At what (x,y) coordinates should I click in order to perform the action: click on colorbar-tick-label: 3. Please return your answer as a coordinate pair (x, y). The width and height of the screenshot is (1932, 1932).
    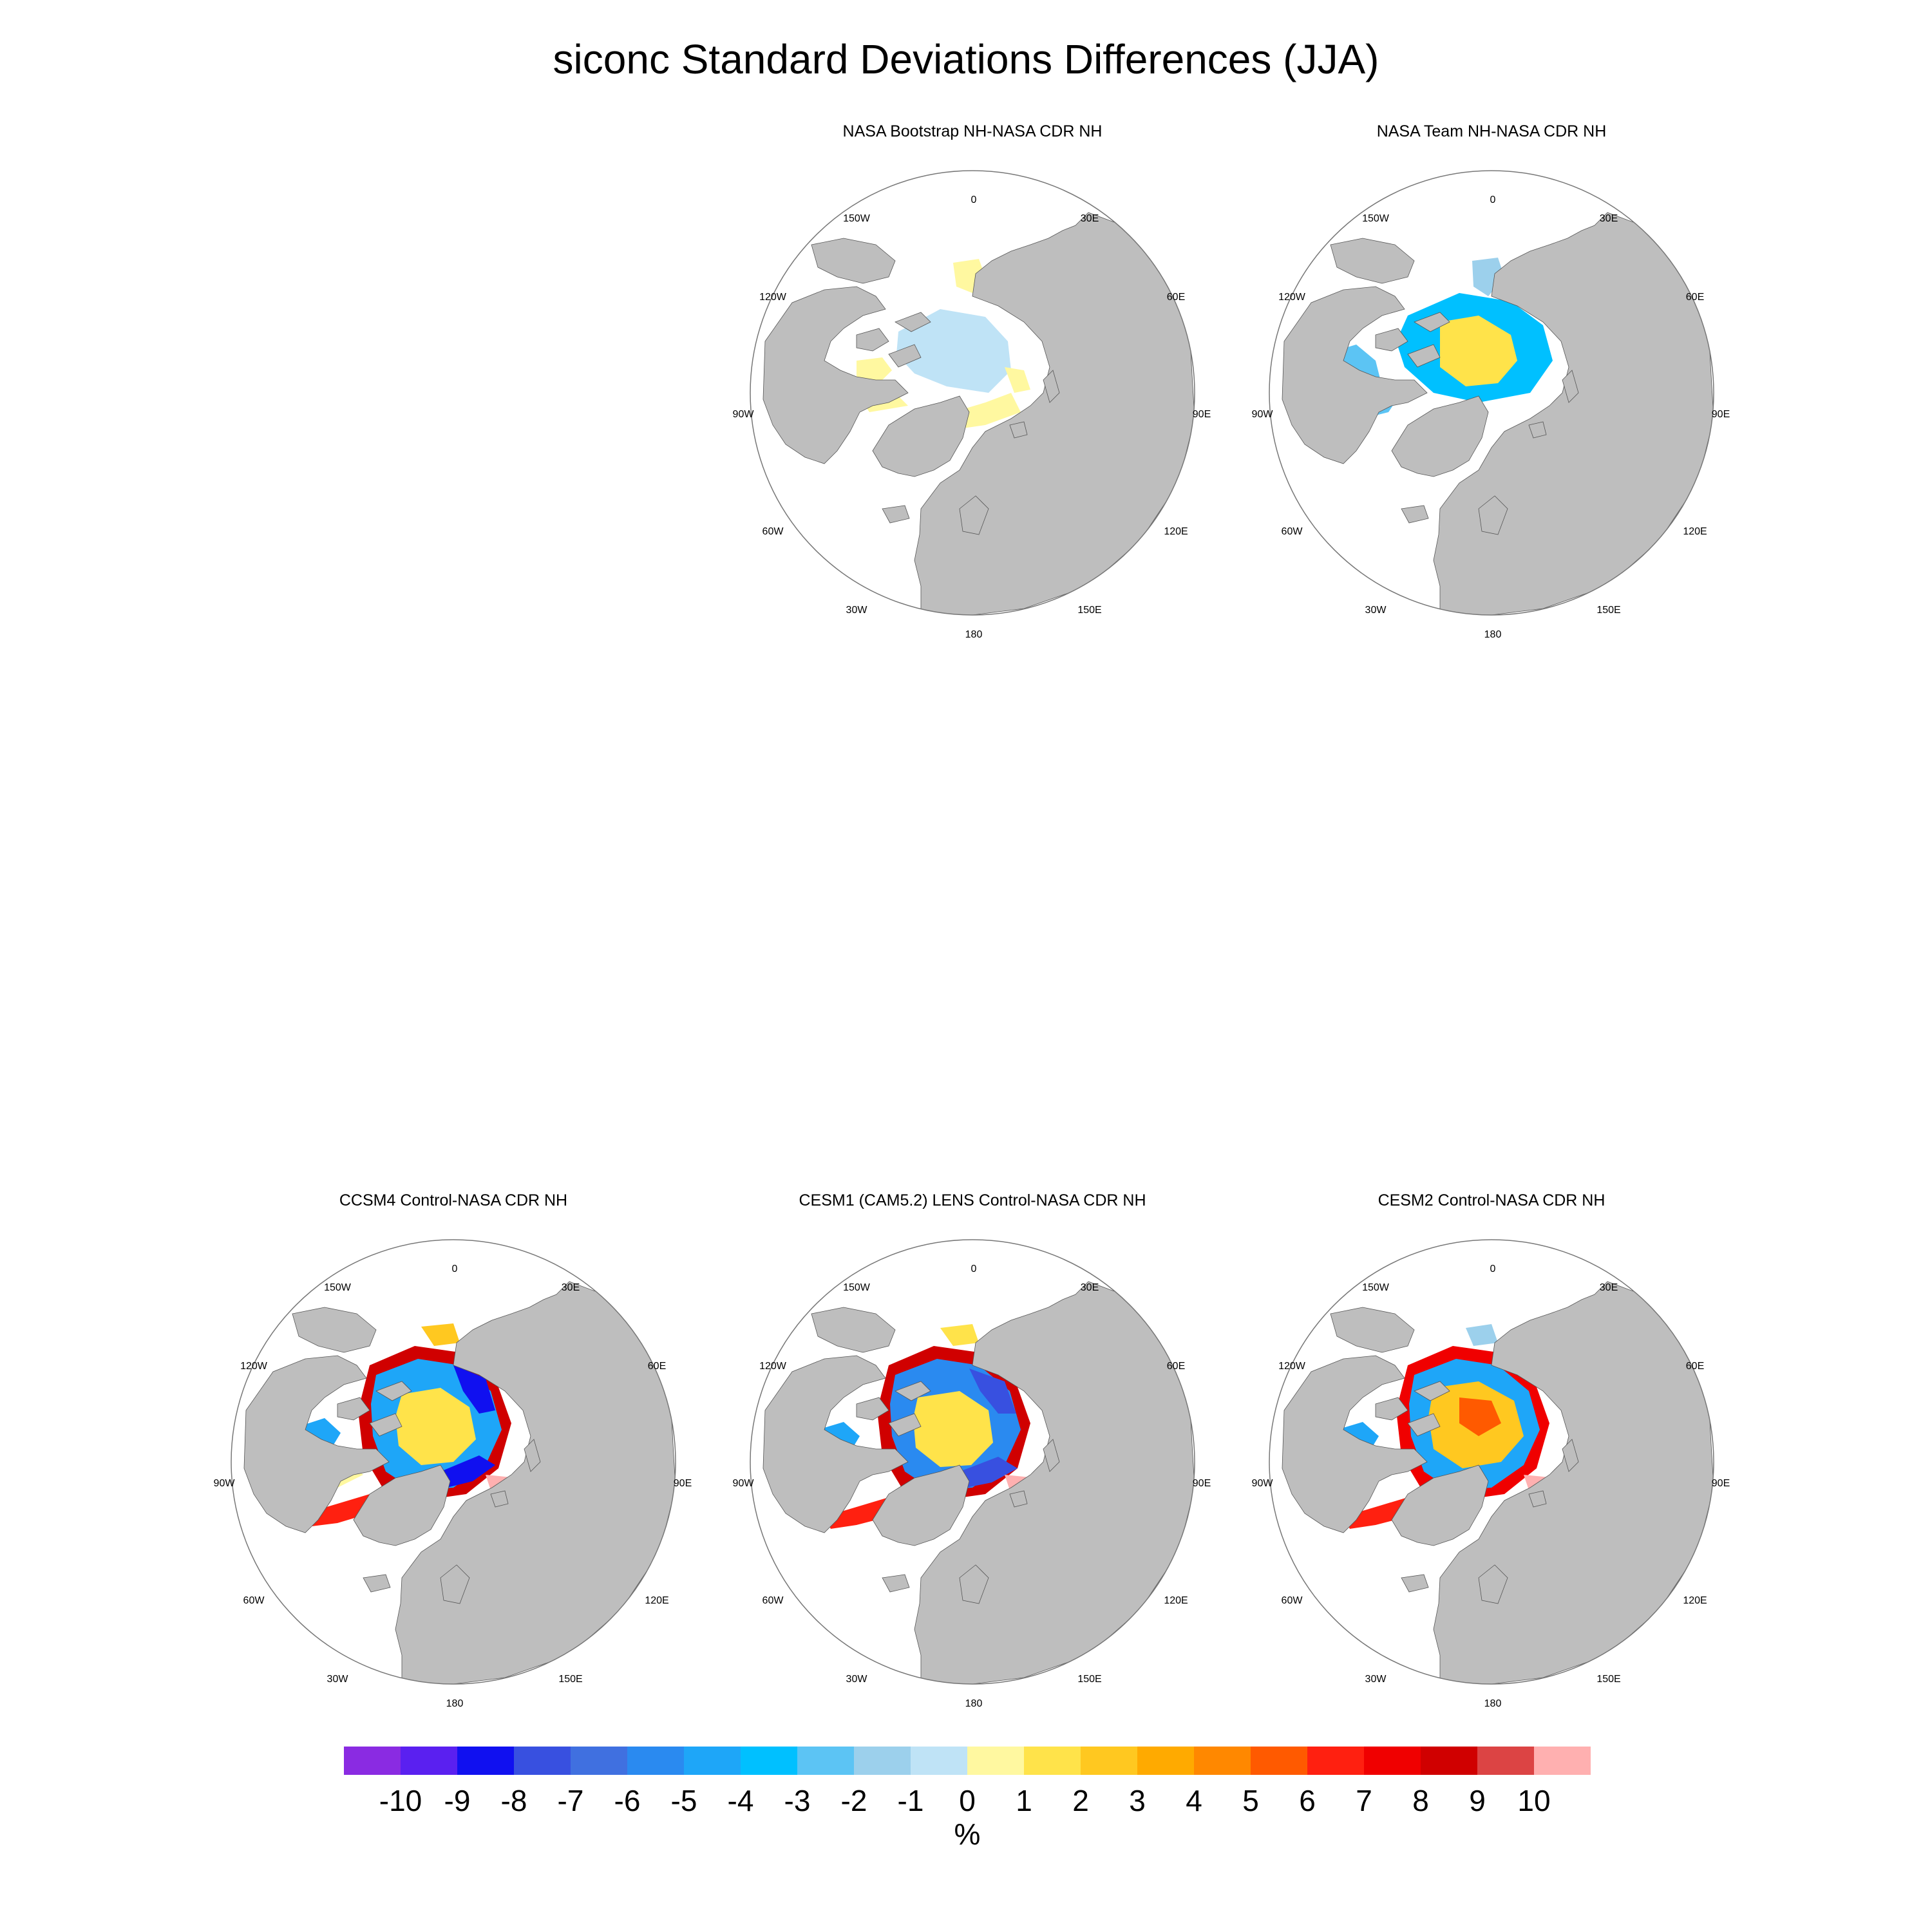
    Looking at the image, I should click on (1137, 1801).